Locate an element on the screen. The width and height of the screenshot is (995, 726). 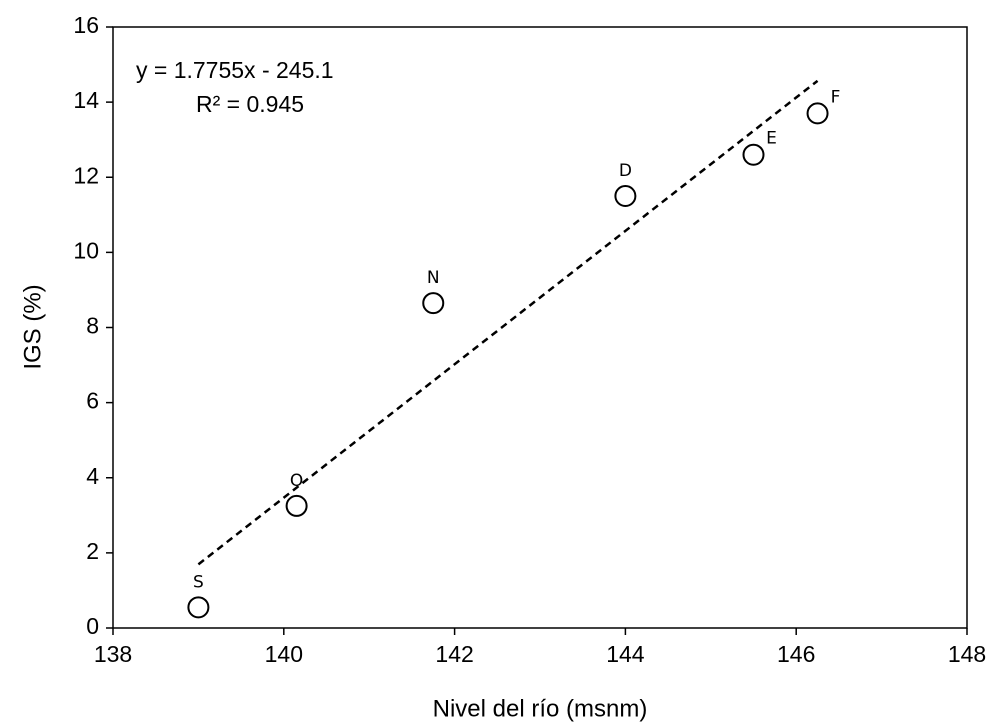
x-tick-label: 138 is located at coordinates (113, 654).